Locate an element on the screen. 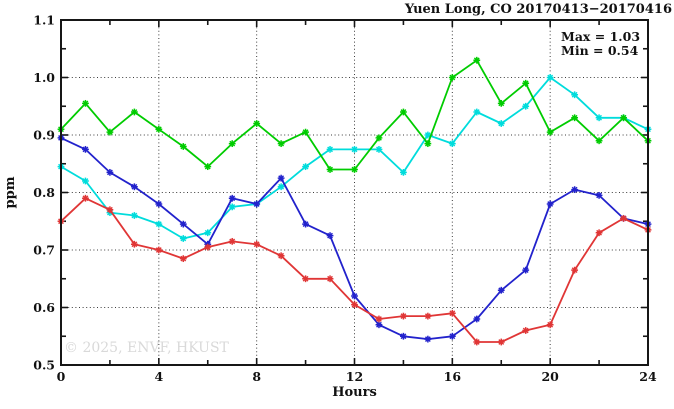  max-annotation: Max = 1.03 is located at coordinates (600, 36).